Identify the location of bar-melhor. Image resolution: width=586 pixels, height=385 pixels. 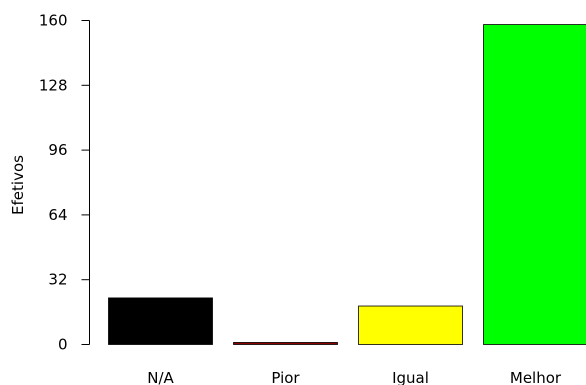
(534, 184).